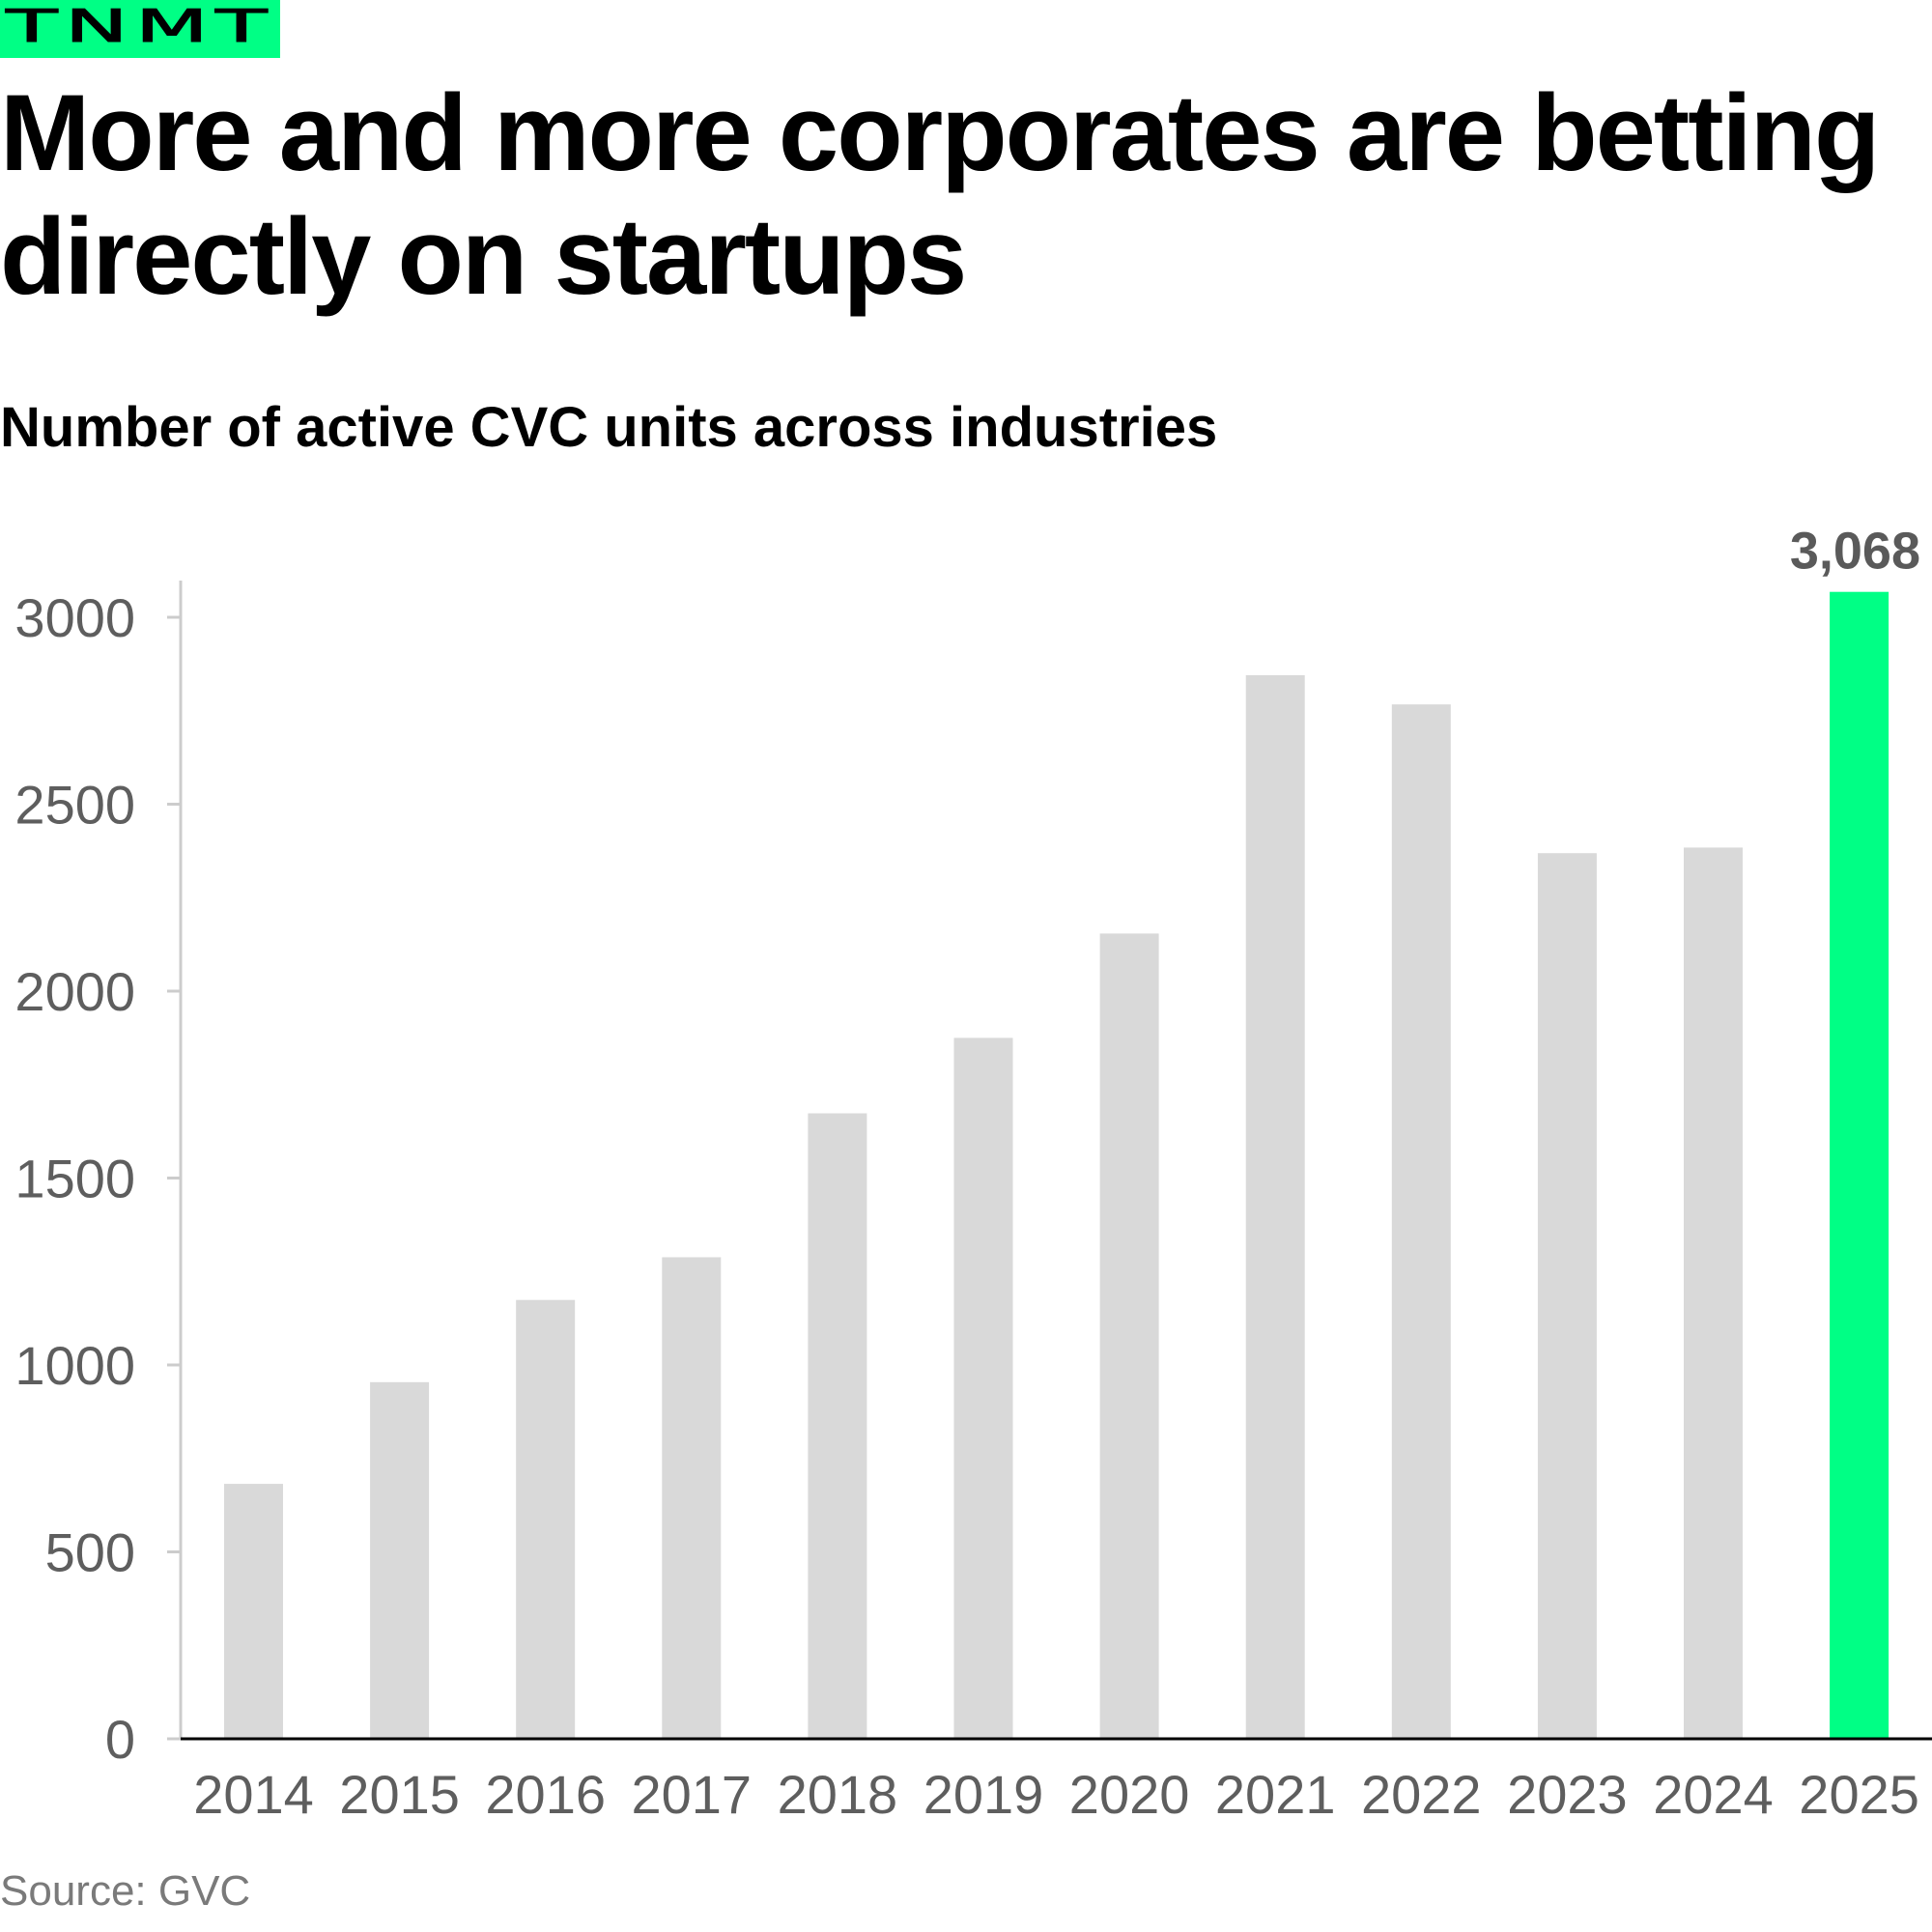  I want to click on bar-2016, so click(546, 1519).